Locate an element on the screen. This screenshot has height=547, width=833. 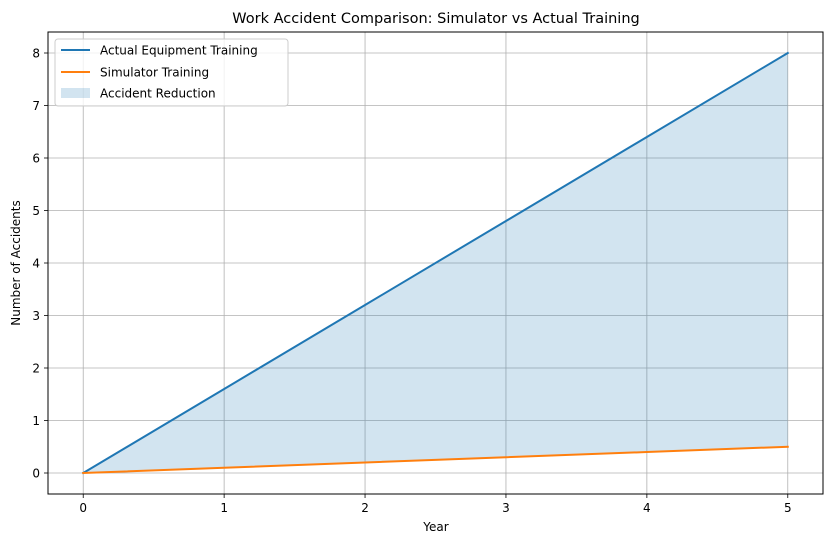
x-tick-label: 4 is located at coordinates (647, 508).